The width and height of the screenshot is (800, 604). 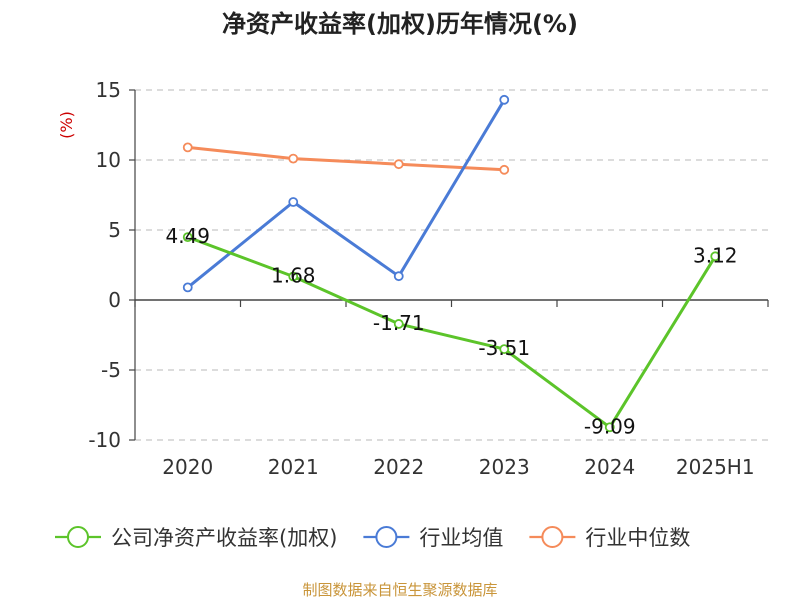 I want to click on y-tick-label: 0, so click(x=114, y=300).